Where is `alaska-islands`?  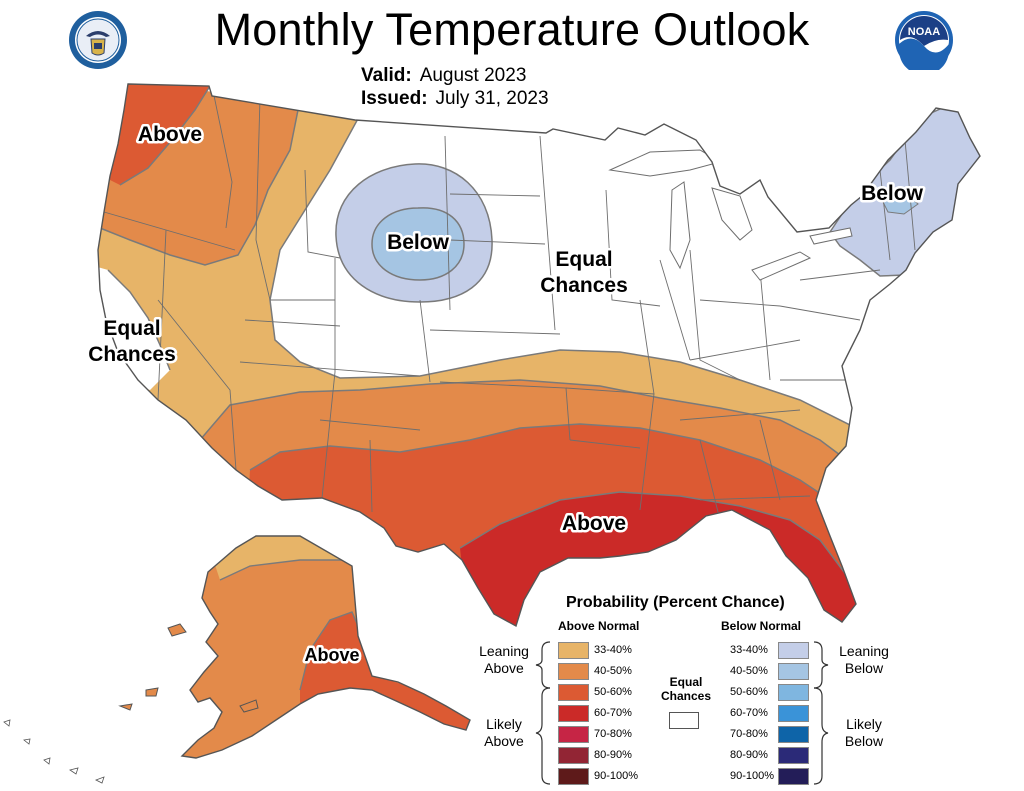 alaska-islands is located at coordinates (188, 668).